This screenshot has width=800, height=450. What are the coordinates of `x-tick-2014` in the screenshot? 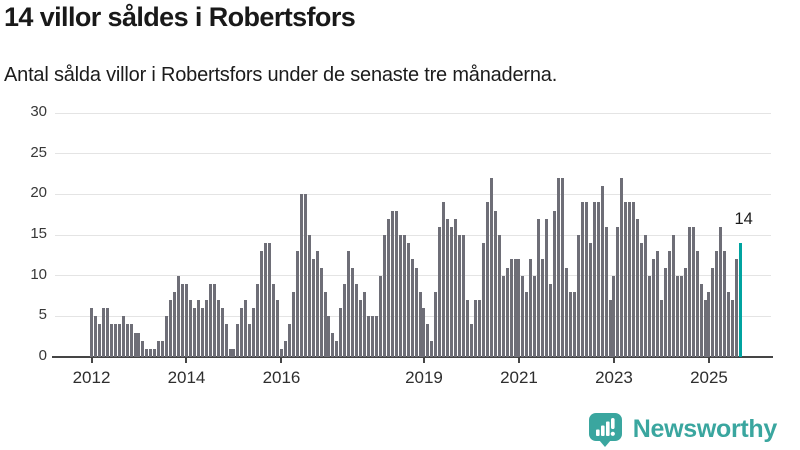 It's located at (186, 360).